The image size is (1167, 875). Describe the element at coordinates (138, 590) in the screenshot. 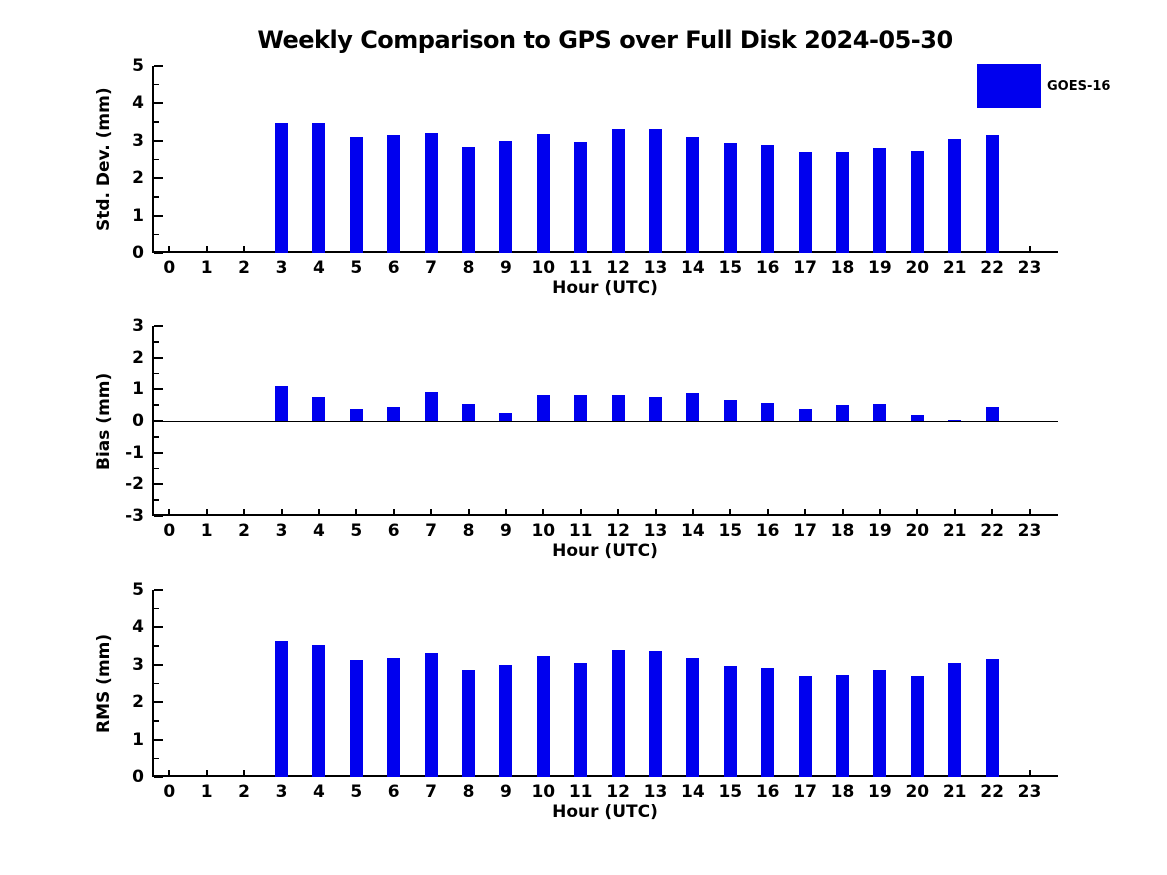

I see `y-tick-label: 5` at that location.